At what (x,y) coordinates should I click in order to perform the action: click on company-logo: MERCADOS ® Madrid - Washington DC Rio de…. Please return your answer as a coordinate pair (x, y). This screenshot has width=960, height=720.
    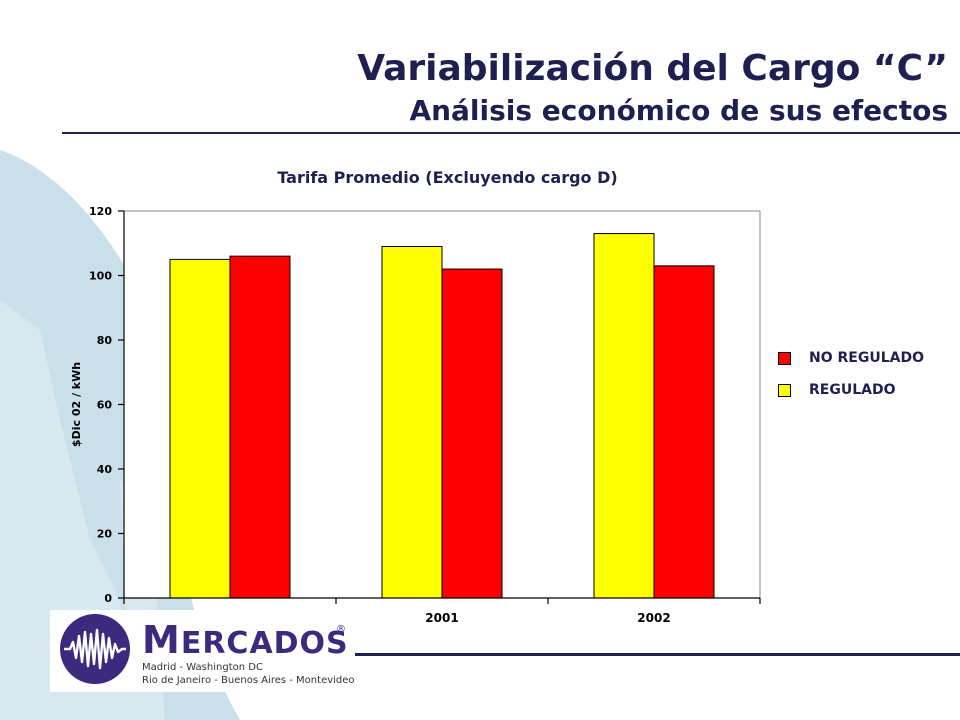
    Looking at the image, I should click on (202, 651).